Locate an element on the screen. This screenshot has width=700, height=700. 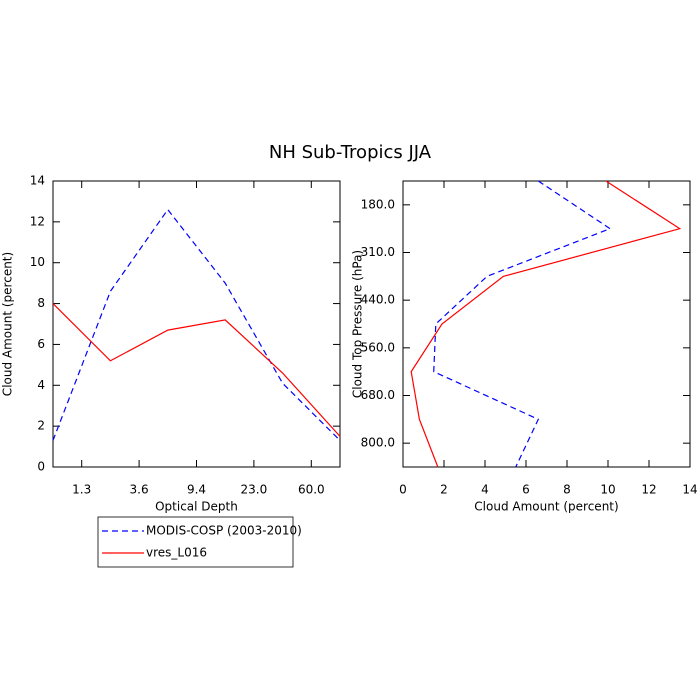
legend-label: vres_L016 is located at coordinates (176, 553).